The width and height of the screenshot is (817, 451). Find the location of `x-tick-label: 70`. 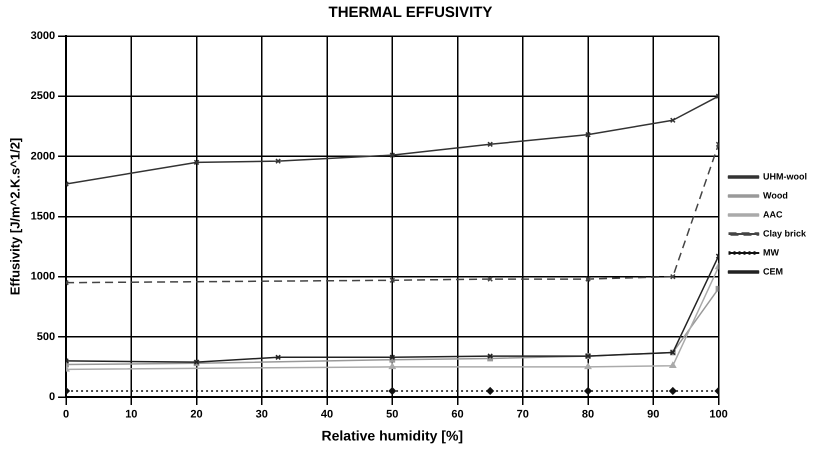

x-tick-label: 70 is located at coordinates (522, 414).